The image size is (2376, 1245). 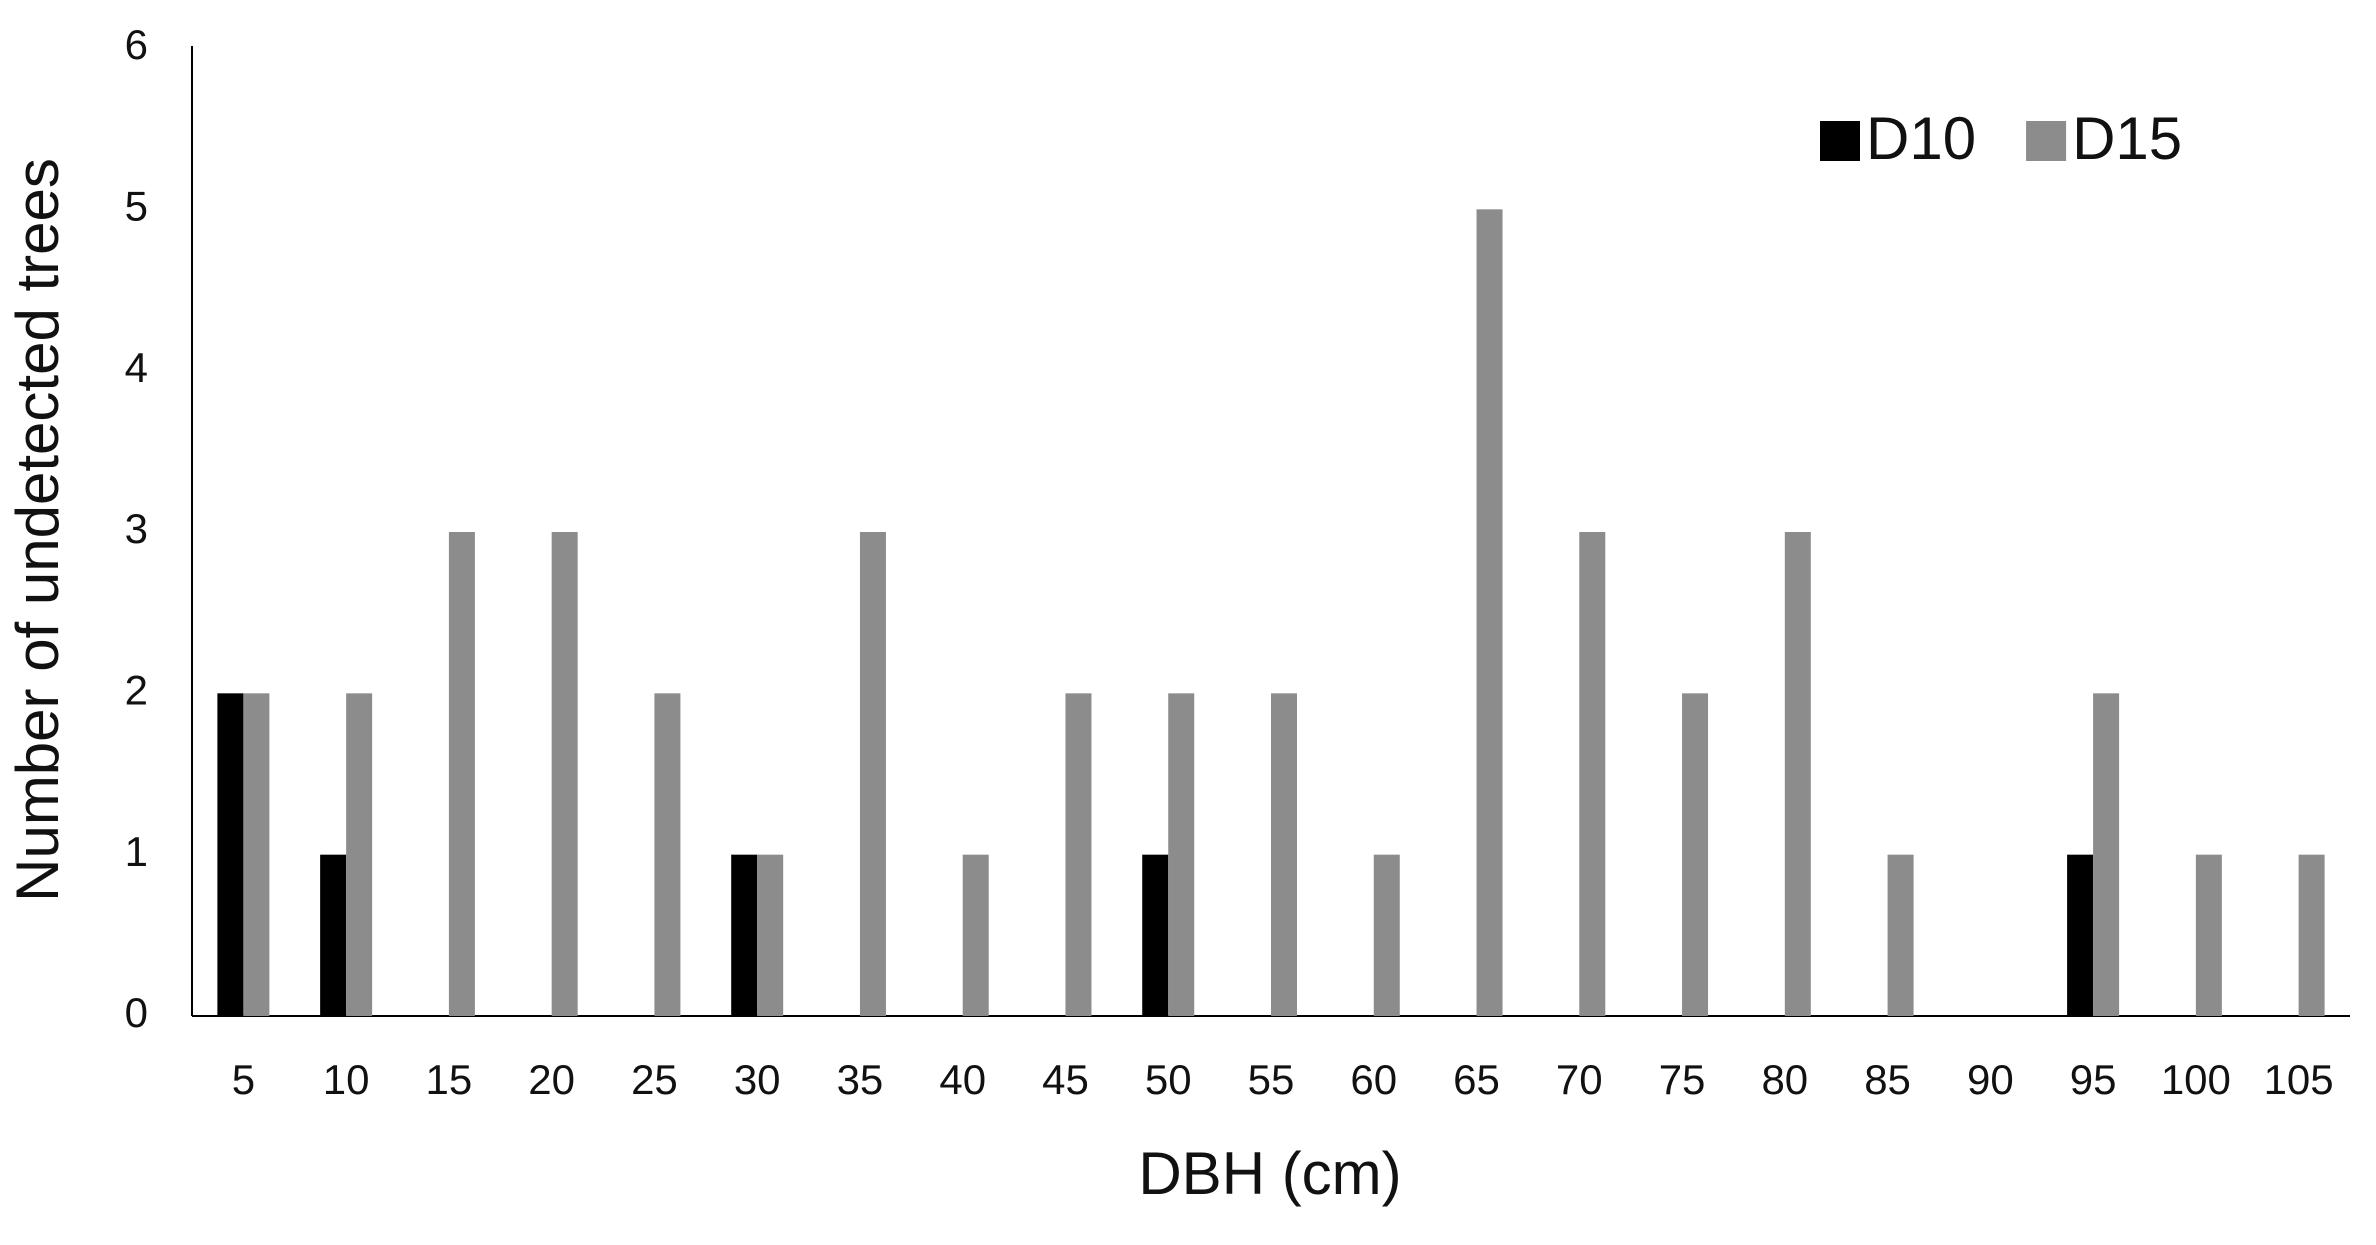 I want to click on y-tick-label: 1, so click(x=136, y=851).